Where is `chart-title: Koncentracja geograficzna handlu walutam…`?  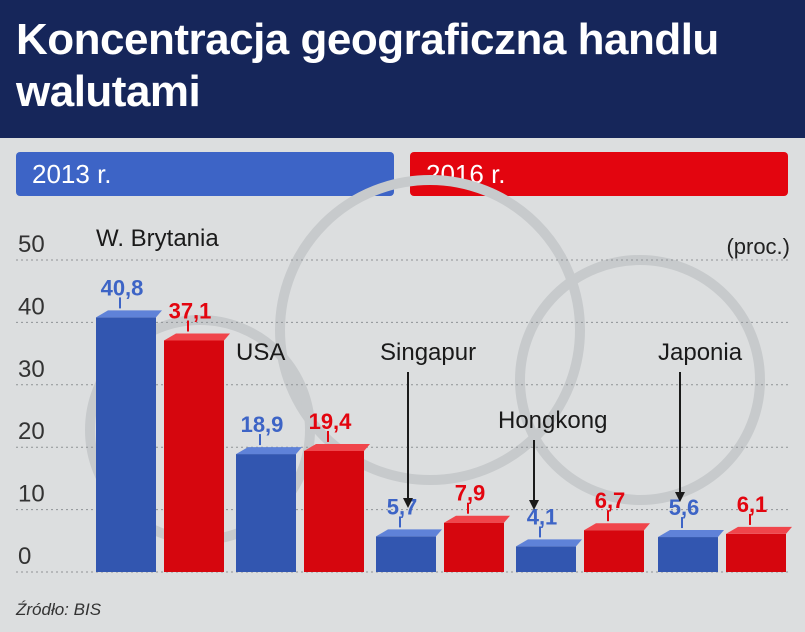
chart-title: Koncentracja geograficzna handlu walutam… is located at coordinates (367, 65).